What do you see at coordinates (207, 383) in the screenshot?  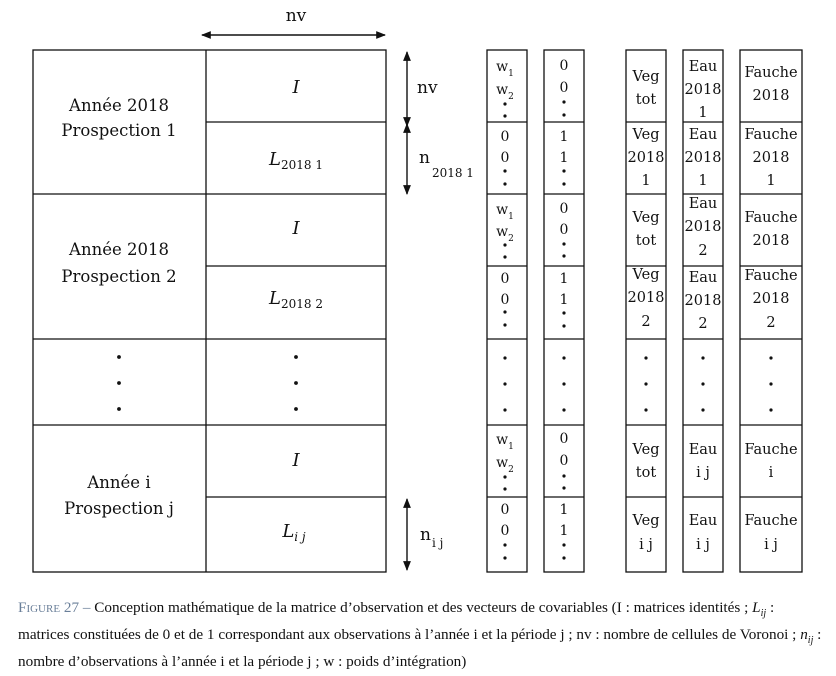 I see `matrix-ellipsis-dots` at bounding box center [207, 383].